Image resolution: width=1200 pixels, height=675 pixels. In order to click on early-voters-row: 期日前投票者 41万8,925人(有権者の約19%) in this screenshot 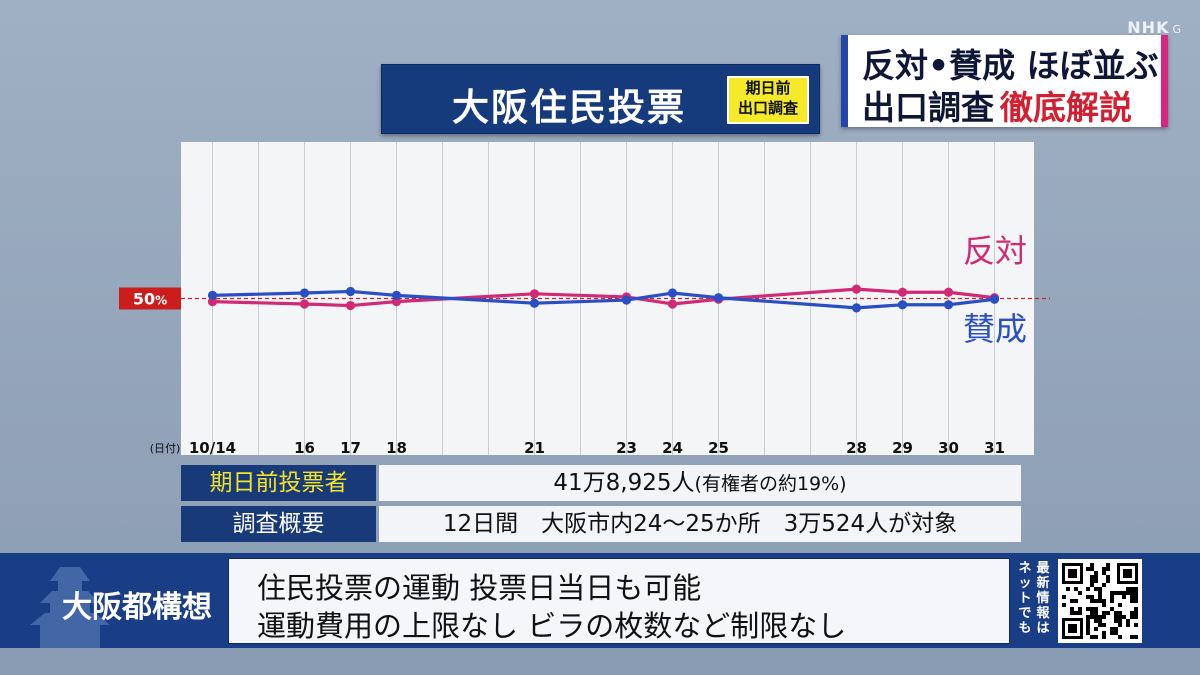, I will do `click(601, 483)`.